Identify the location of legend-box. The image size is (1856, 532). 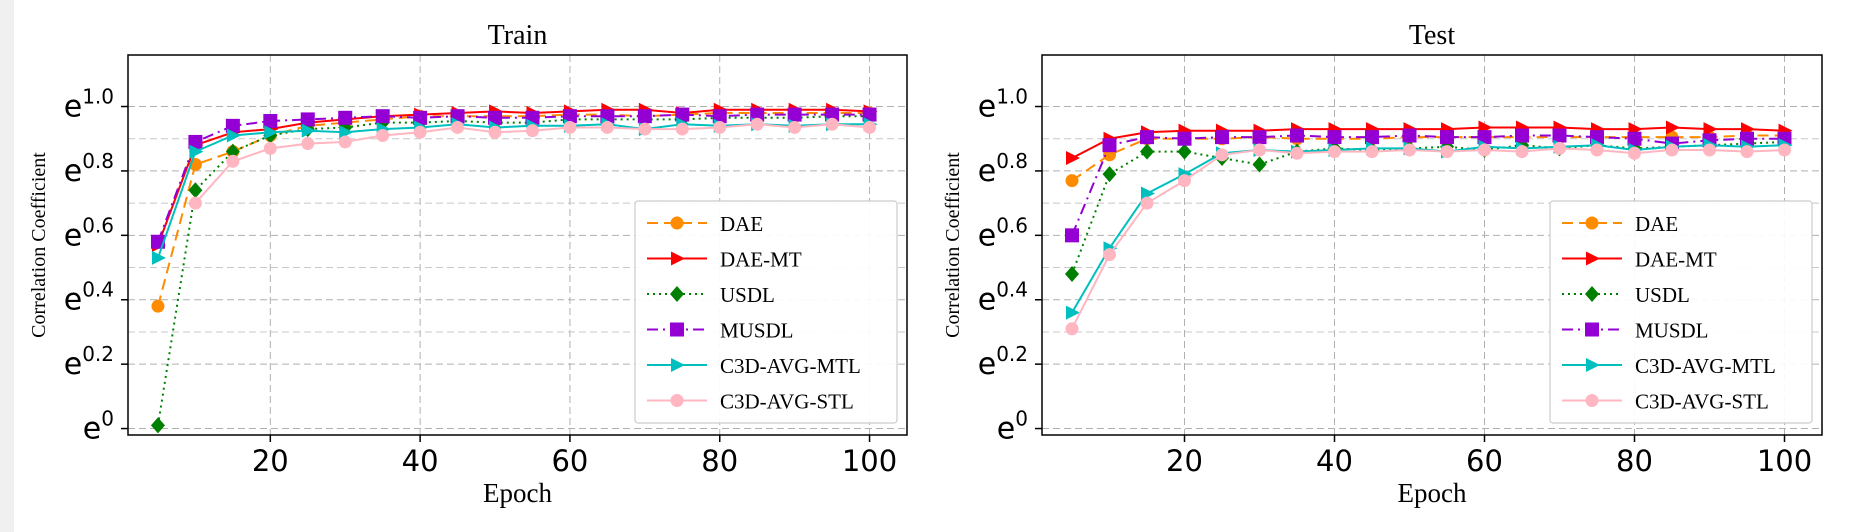
(1681, 312).